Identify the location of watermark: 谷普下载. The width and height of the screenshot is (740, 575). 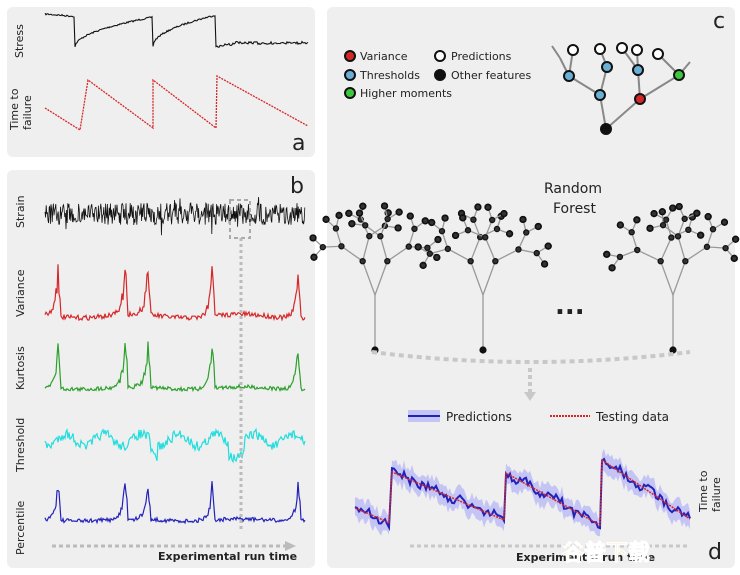
(606, 553).